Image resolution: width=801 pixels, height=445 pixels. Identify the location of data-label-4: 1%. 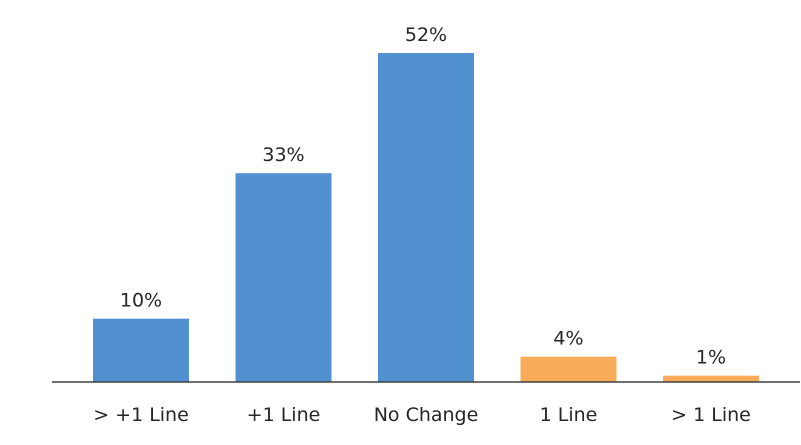
(711, 358).